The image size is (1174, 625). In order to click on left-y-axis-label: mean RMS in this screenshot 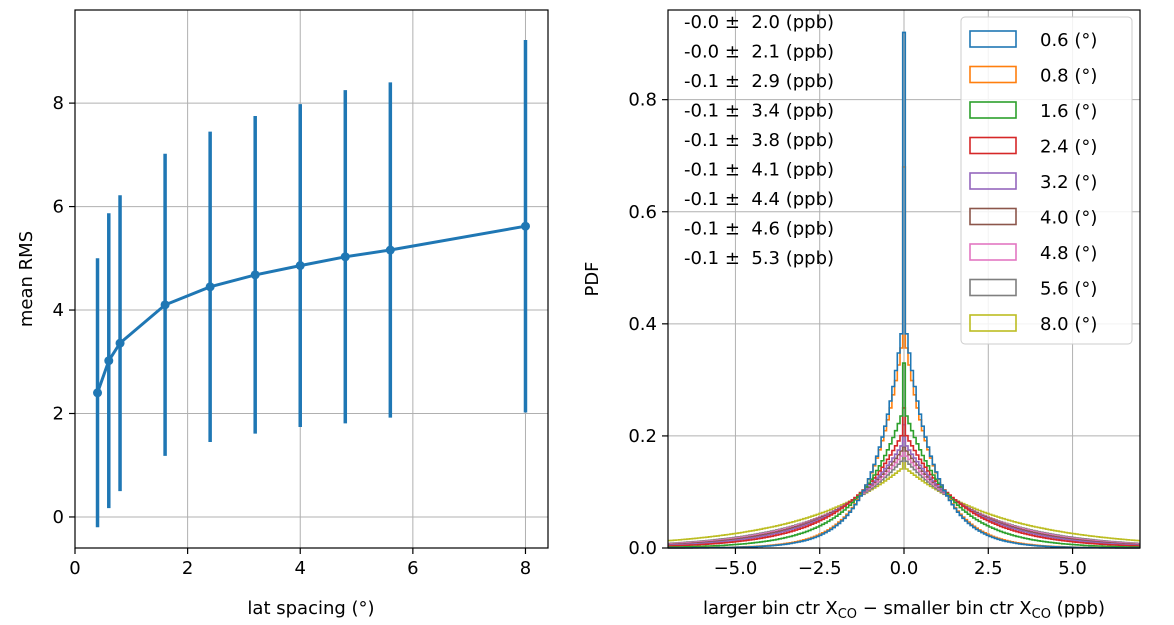, I will do `click(26, 279)`.